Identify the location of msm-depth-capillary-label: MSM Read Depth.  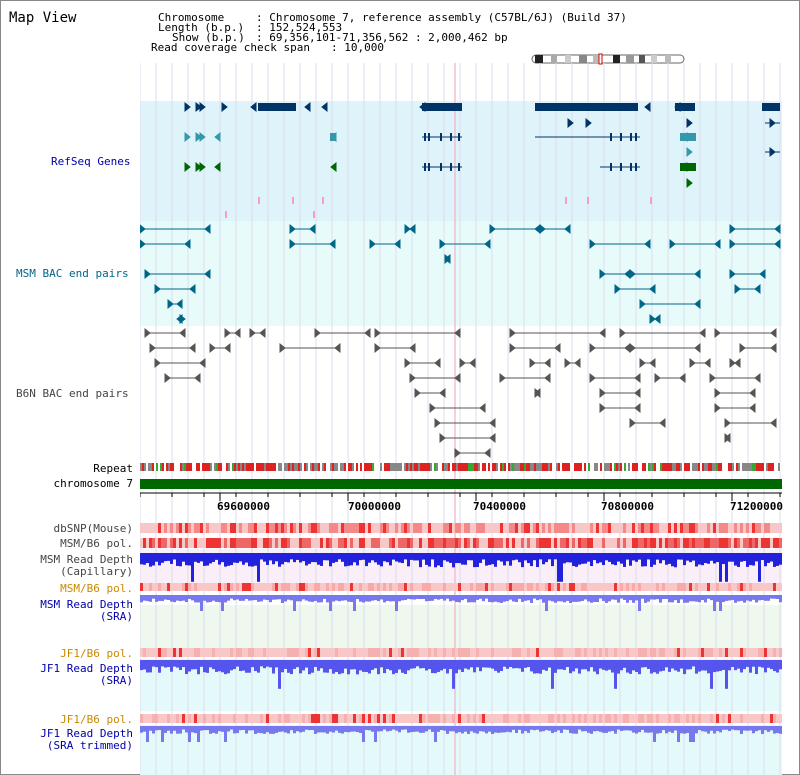
(86, 559).